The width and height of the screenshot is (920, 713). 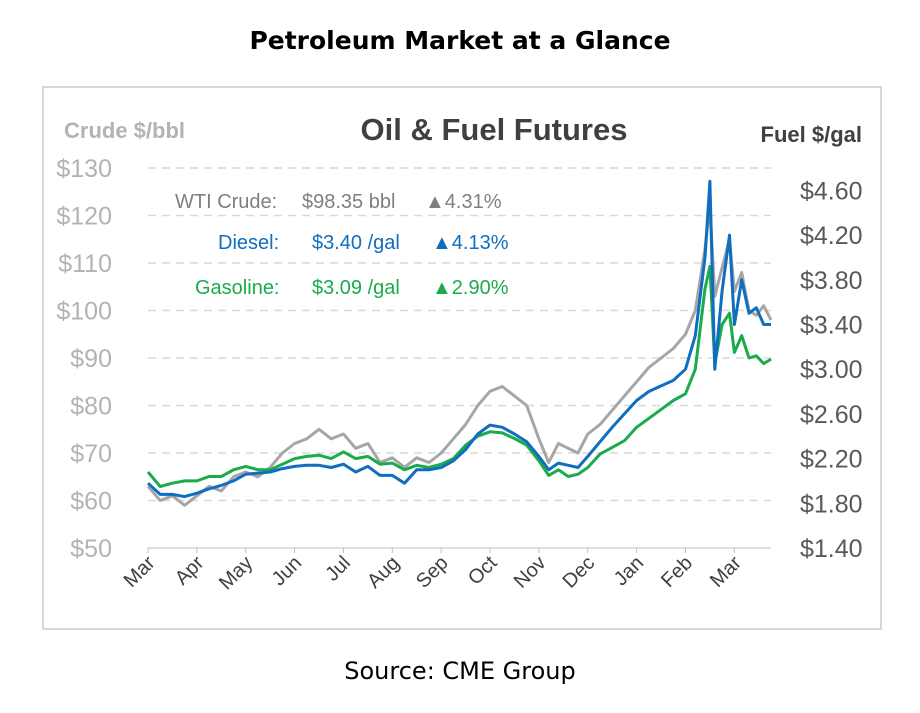 I want to click on left-y-tick-label: $60, so click(x=91, y=502).